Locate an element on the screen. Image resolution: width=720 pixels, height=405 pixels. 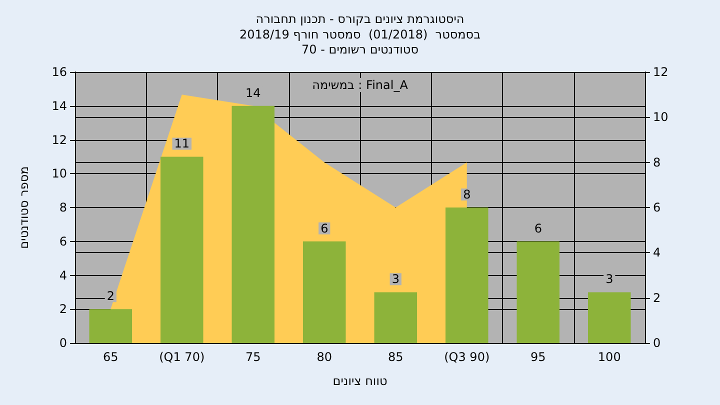
y-tick-label: 4 is located at coordinates (63, 275).